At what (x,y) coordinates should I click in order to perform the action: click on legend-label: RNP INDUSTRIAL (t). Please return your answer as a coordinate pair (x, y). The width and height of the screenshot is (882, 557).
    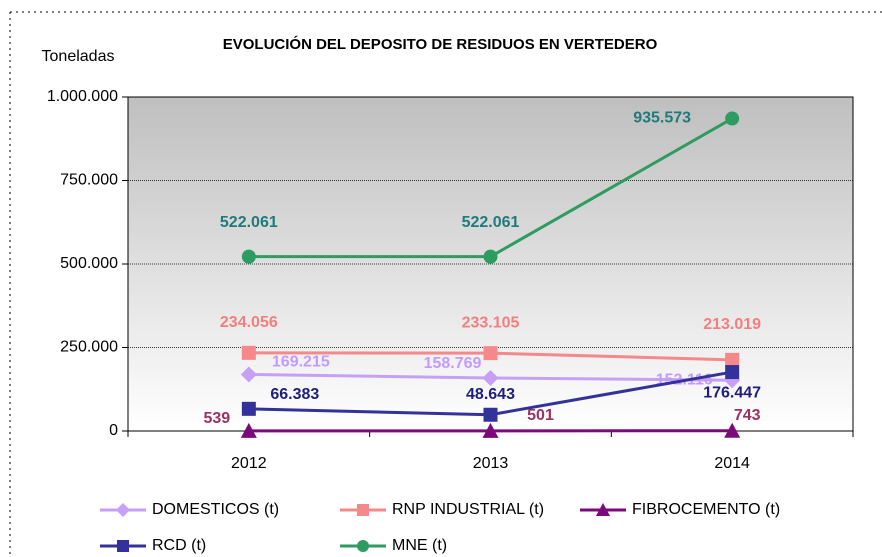
    Looking at the image, I should click on (468, 509).